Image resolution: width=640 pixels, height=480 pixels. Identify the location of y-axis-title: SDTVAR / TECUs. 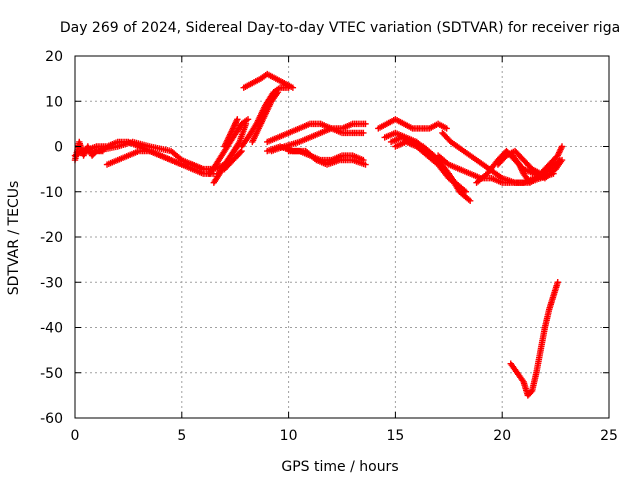
(14, 238).